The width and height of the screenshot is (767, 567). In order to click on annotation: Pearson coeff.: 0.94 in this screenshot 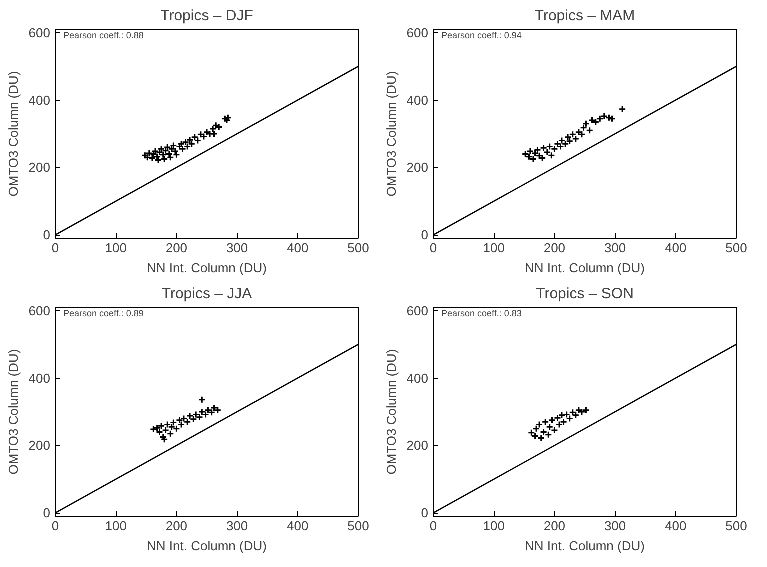, I will do `click(482, 35)`.